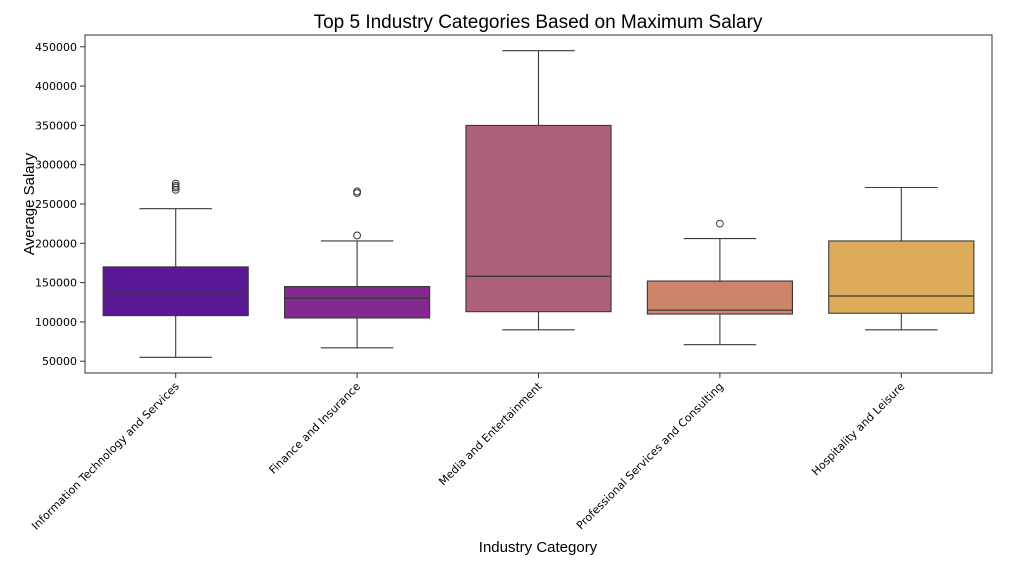  Describe the element at coordinates (315, 428) in the screenshot. I see `x-tick-label: Finance and Insurance` at that location.